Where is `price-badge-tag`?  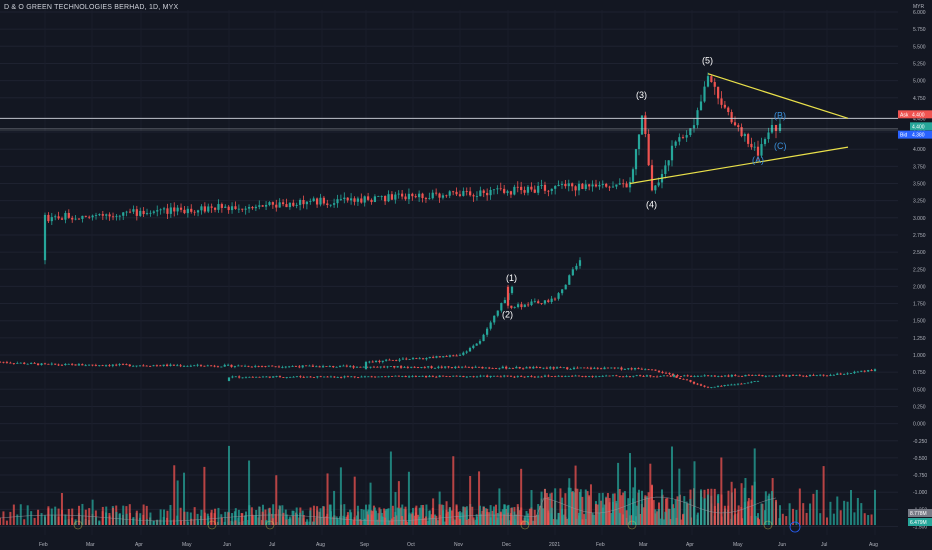 price-badge-tag is located at coordinates (904, 114).